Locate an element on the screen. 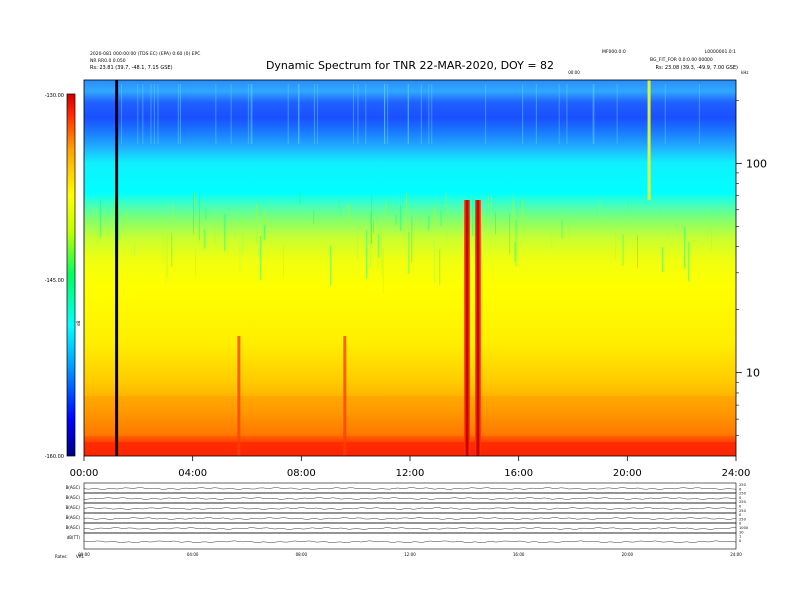  y-axis: 100 10 is located at coordinates (751, 268).